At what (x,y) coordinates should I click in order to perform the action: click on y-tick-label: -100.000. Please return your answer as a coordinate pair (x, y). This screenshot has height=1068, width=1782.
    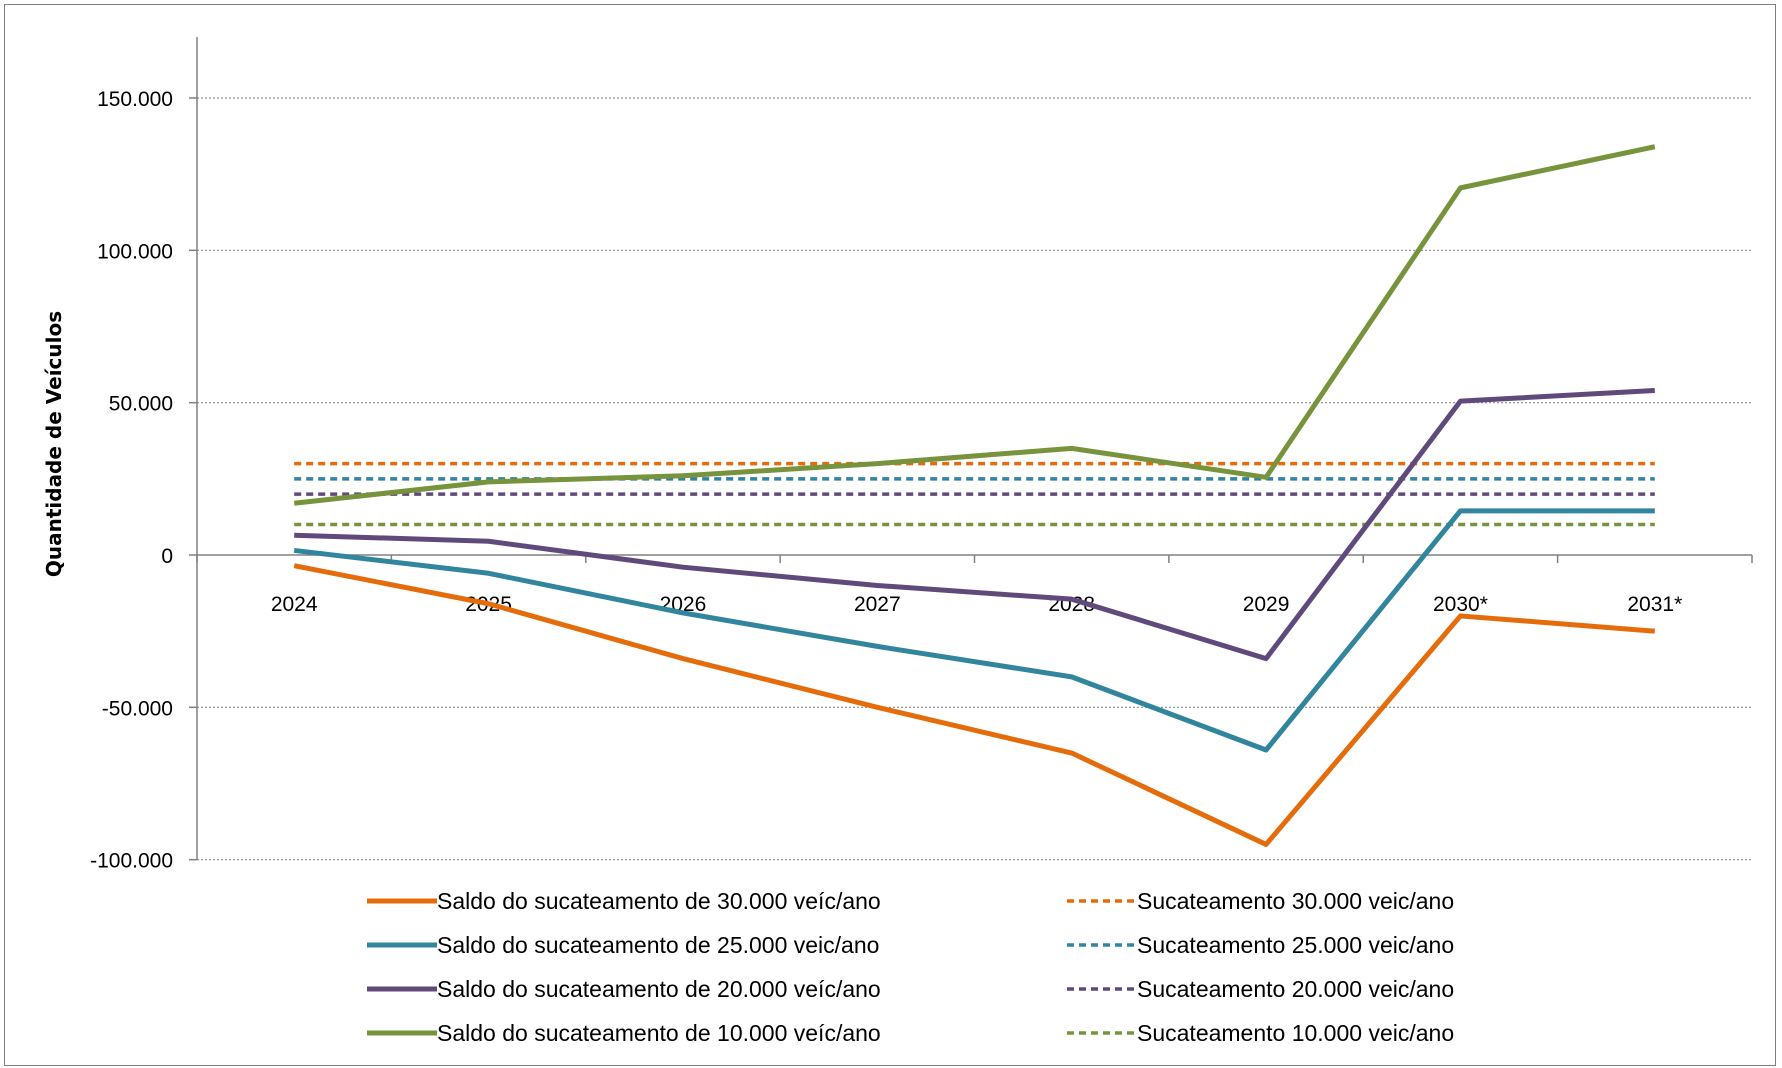
    Looking at the image, I should click on (131, 861).